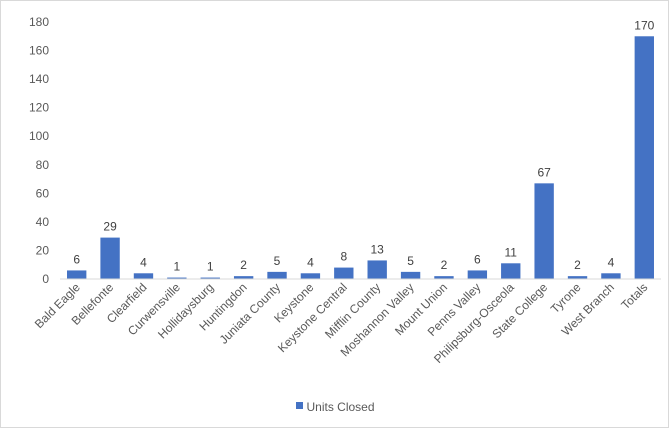  I want to click on y-tick-label: 120, so click(39, 108).